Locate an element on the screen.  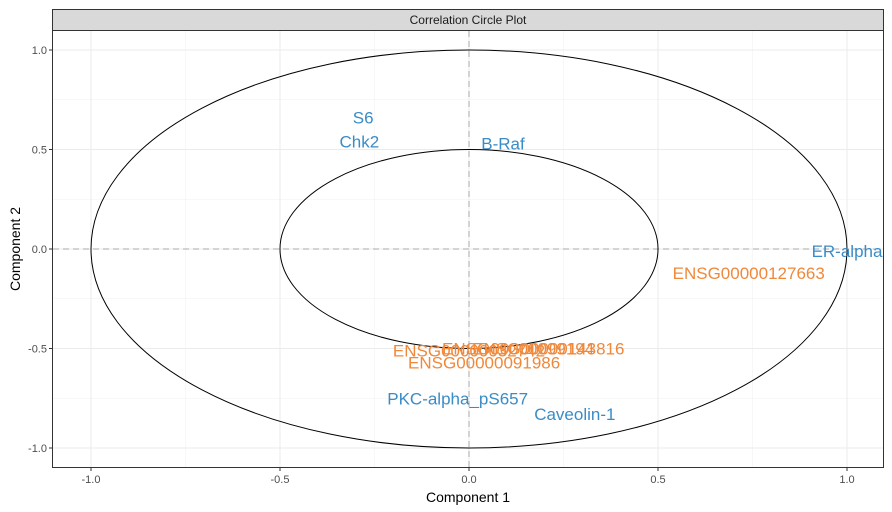
variable-label: ER-alpha is located at coordinates (847, 251).